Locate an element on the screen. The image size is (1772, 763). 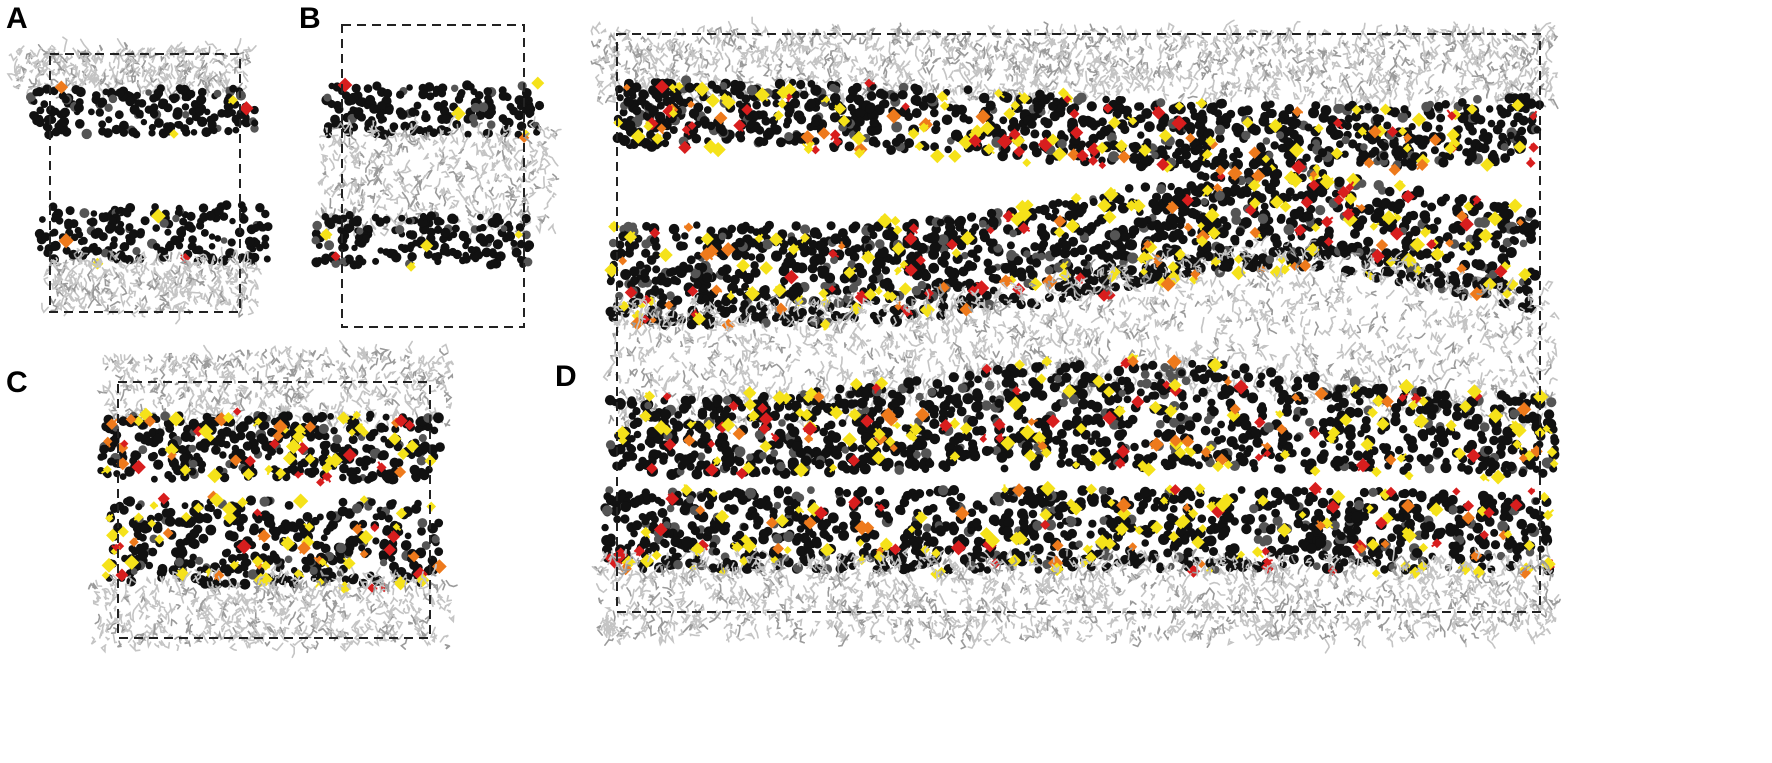
panel-b: B is located at coordinates (428, 170).